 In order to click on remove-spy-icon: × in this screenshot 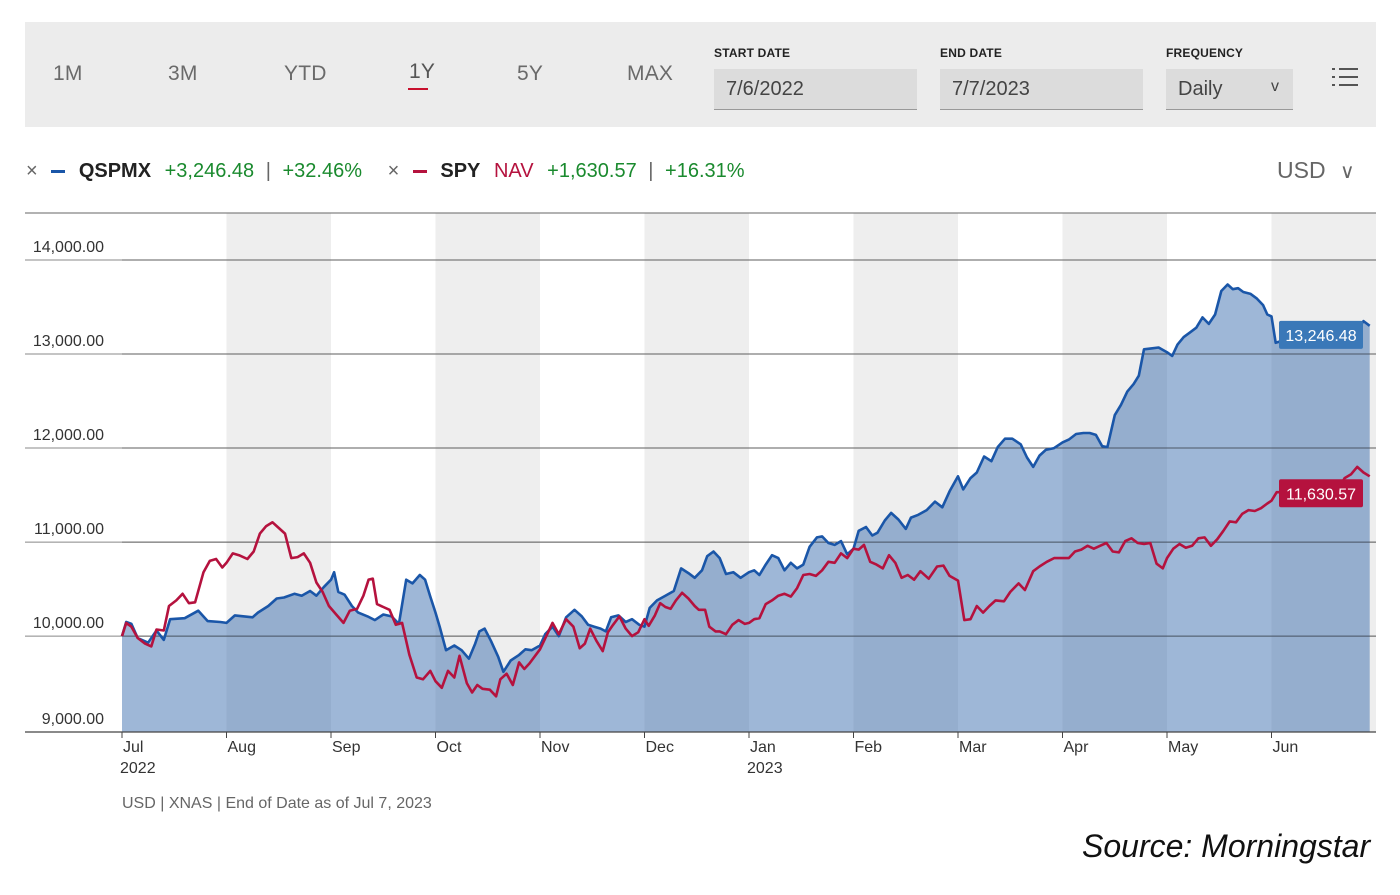, I will do `click(393, 171)`.